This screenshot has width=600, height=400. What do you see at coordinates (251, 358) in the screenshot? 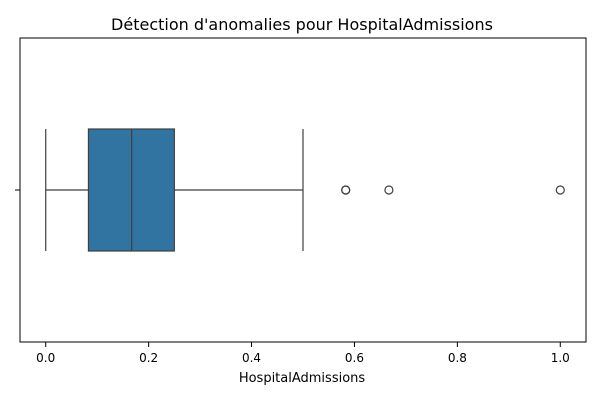
I see `x-tick-label: 0.4` at bounding box center [251, 358].